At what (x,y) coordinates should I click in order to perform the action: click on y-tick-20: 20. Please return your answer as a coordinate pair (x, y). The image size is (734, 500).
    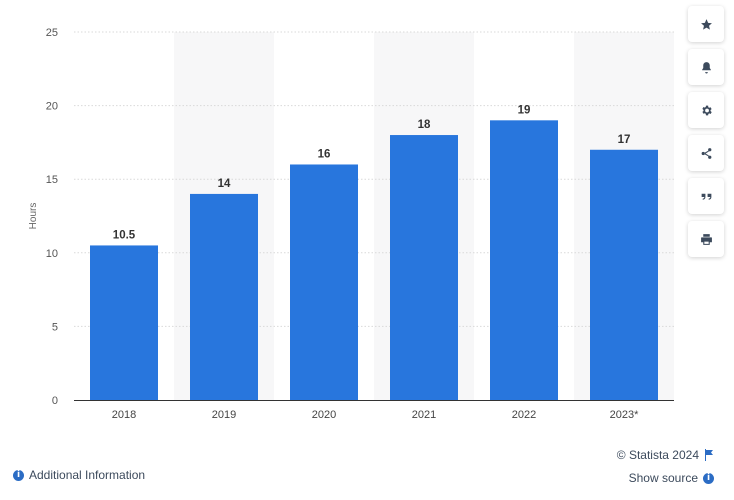
    Looking at the image, I should click on (52, 107).